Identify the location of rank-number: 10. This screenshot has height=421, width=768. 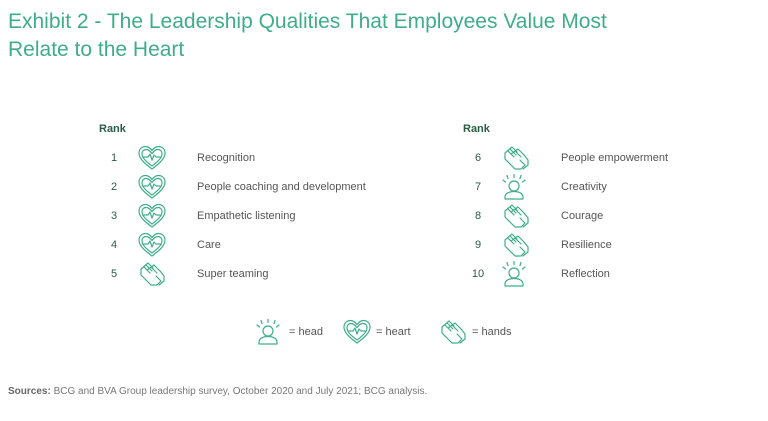
(478, 274).